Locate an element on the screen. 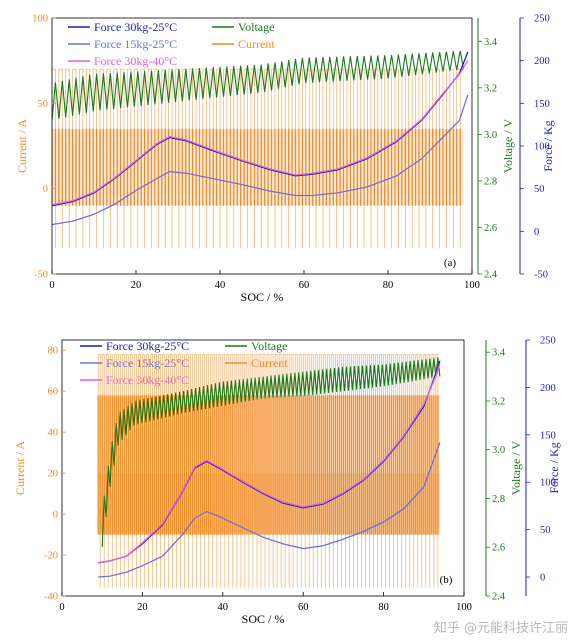 This screenshot has width=579, height=643. current-tick-label: -20 is located at coordinates (51, 556).